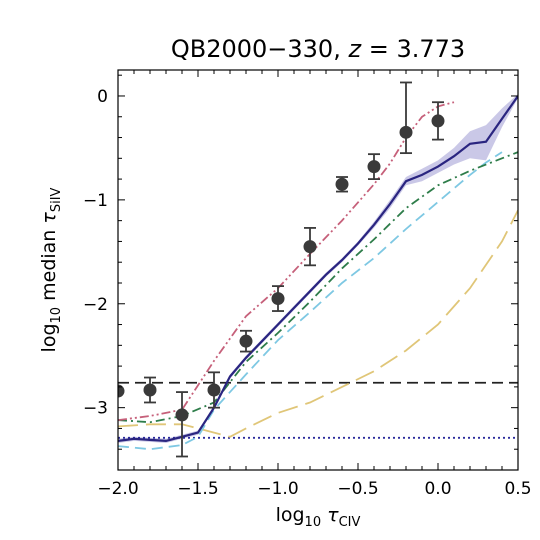  Describe the element at coordinates (102, 97) in the screenshot. I see `y-tick-label: 0` at that location.